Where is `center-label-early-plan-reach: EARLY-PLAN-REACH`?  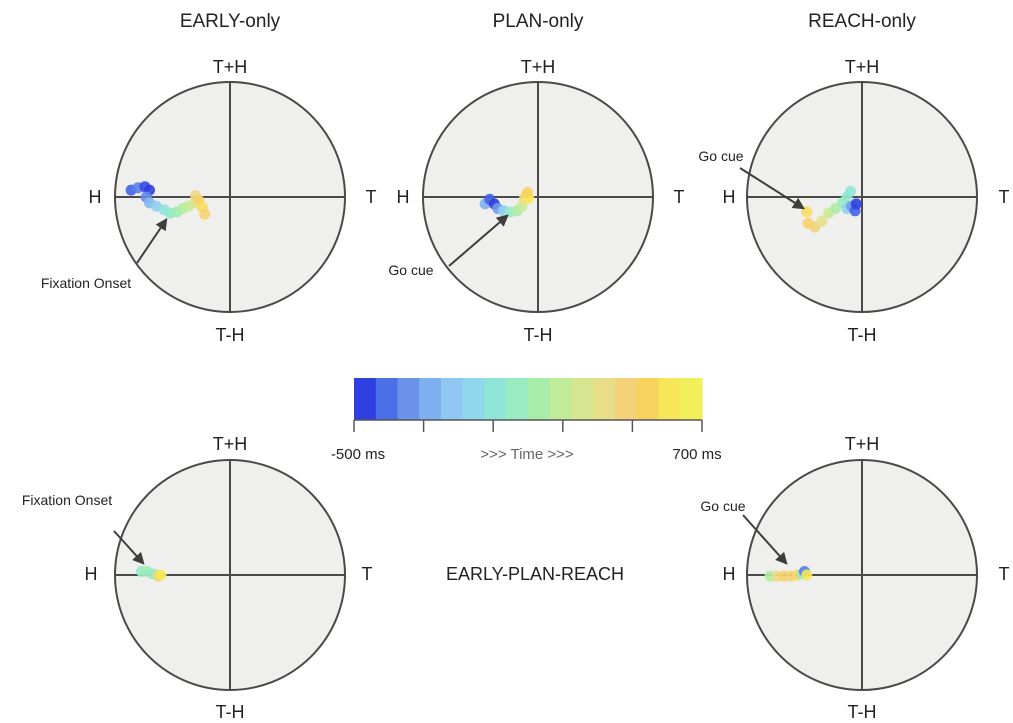 center-label-early-plan-reach: EARLY-PLAN-REACH is located at coordinates (535, 574).